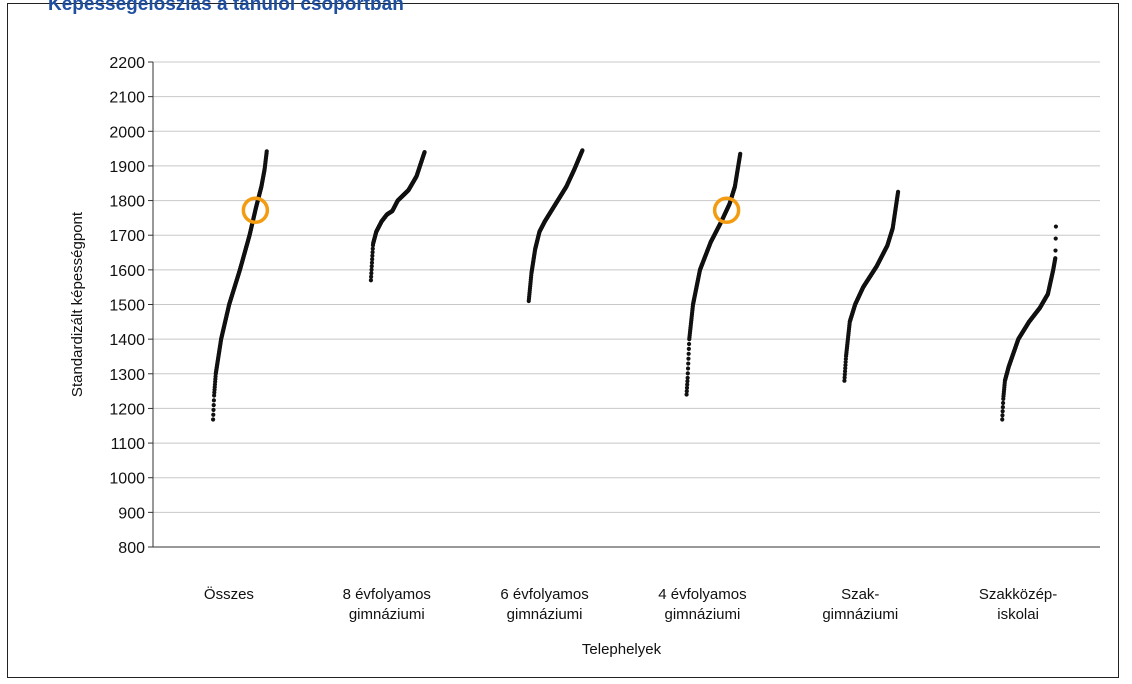  What do you see at coordinates (229, 594) in the screenshot?
I see `category-label: Összes` at bounding box center [229, 594].